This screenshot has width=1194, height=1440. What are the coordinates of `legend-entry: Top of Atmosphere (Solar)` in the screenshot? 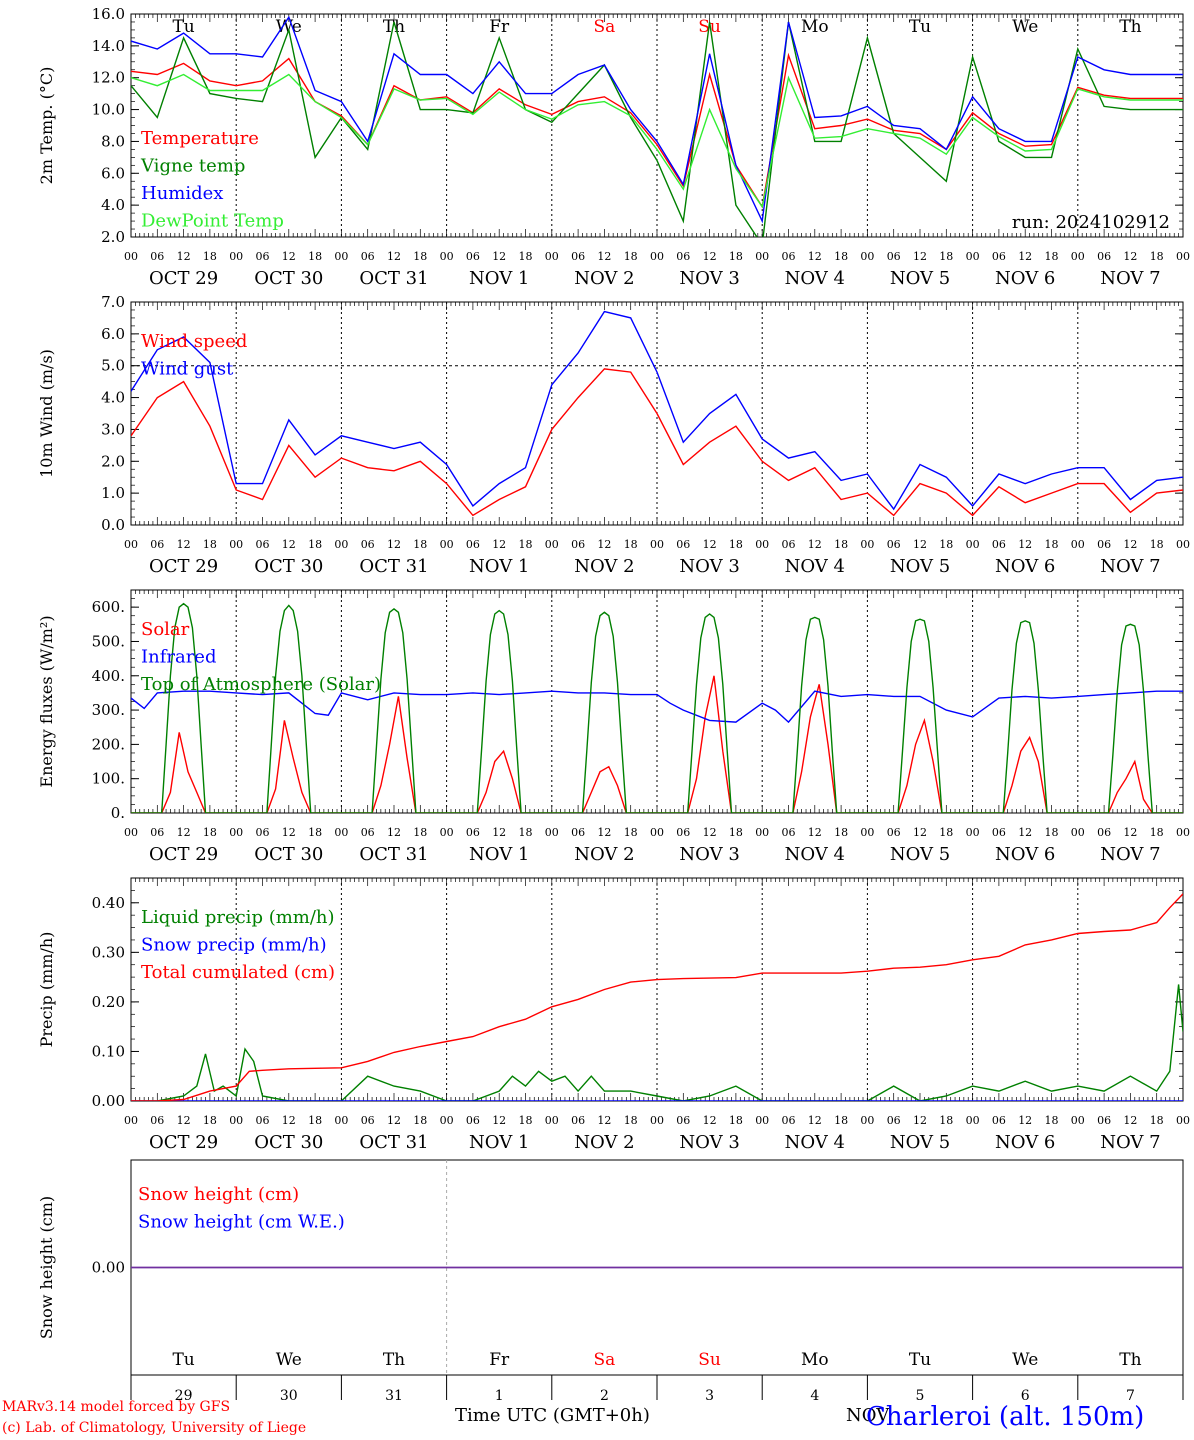 It's located at (261, 684).